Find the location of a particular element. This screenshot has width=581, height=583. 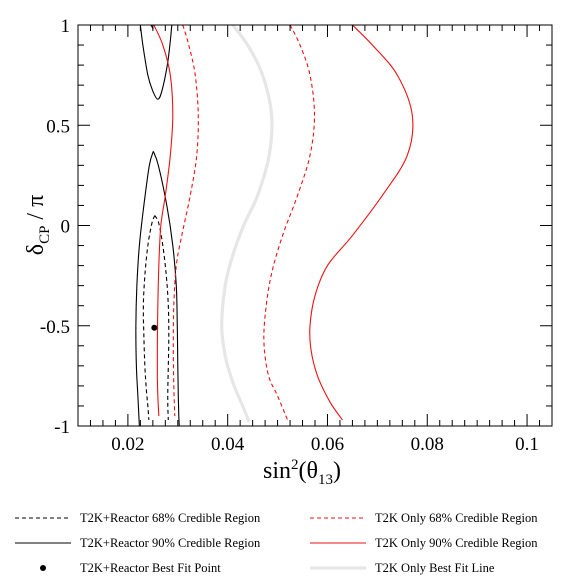

x-tick-label: 0.1 is located at coordinates (527, 444).